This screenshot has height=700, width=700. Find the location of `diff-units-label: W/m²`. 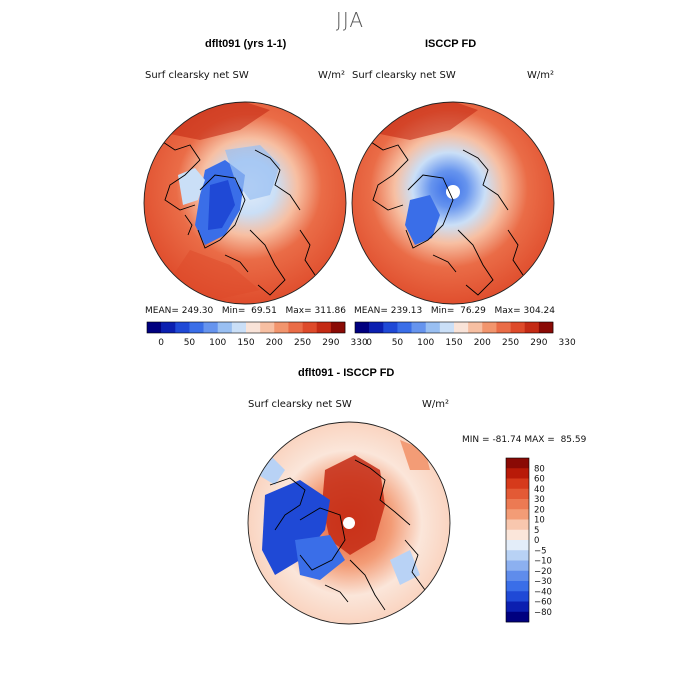

diff-units-label: W/m² is located at coordinates (436, 404).